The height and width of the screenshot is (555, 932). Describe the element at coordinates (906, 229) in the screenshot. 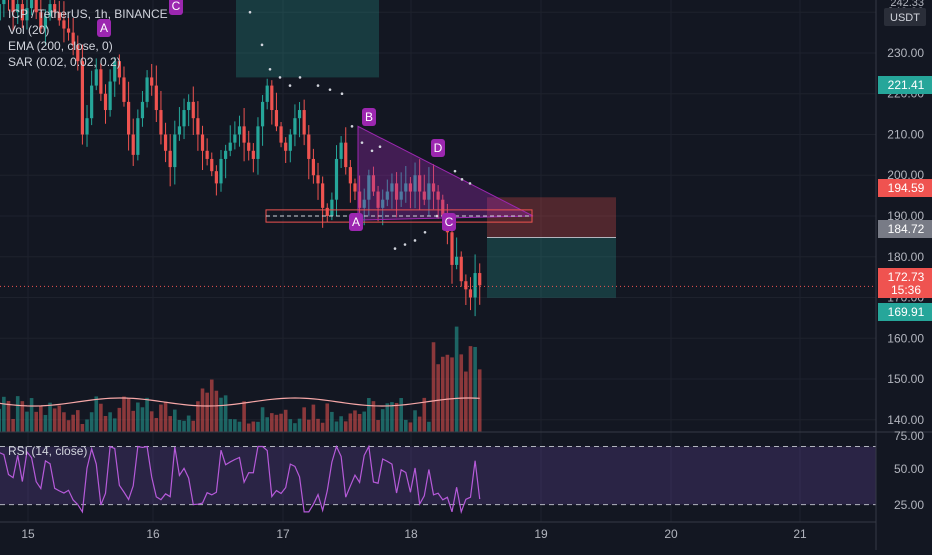

I see `entry-badge-text: 184.72` at that location.